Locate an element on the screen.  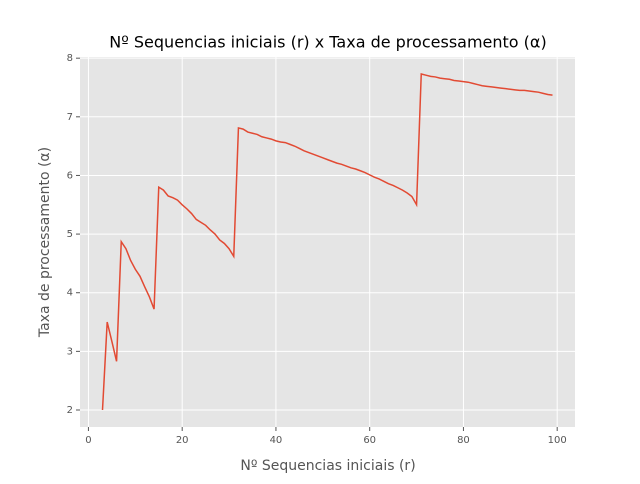
y-tick-label: 7 is located at coordinates (70, 117).